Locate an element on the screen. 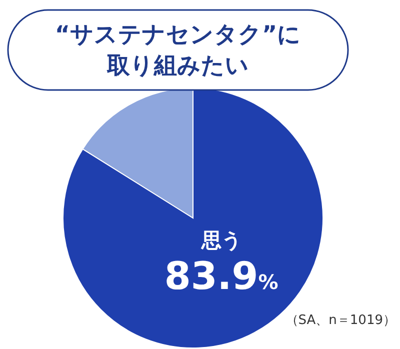 The image size is (400, 349). slice-label: 思う is located at coordinates (221, 240).